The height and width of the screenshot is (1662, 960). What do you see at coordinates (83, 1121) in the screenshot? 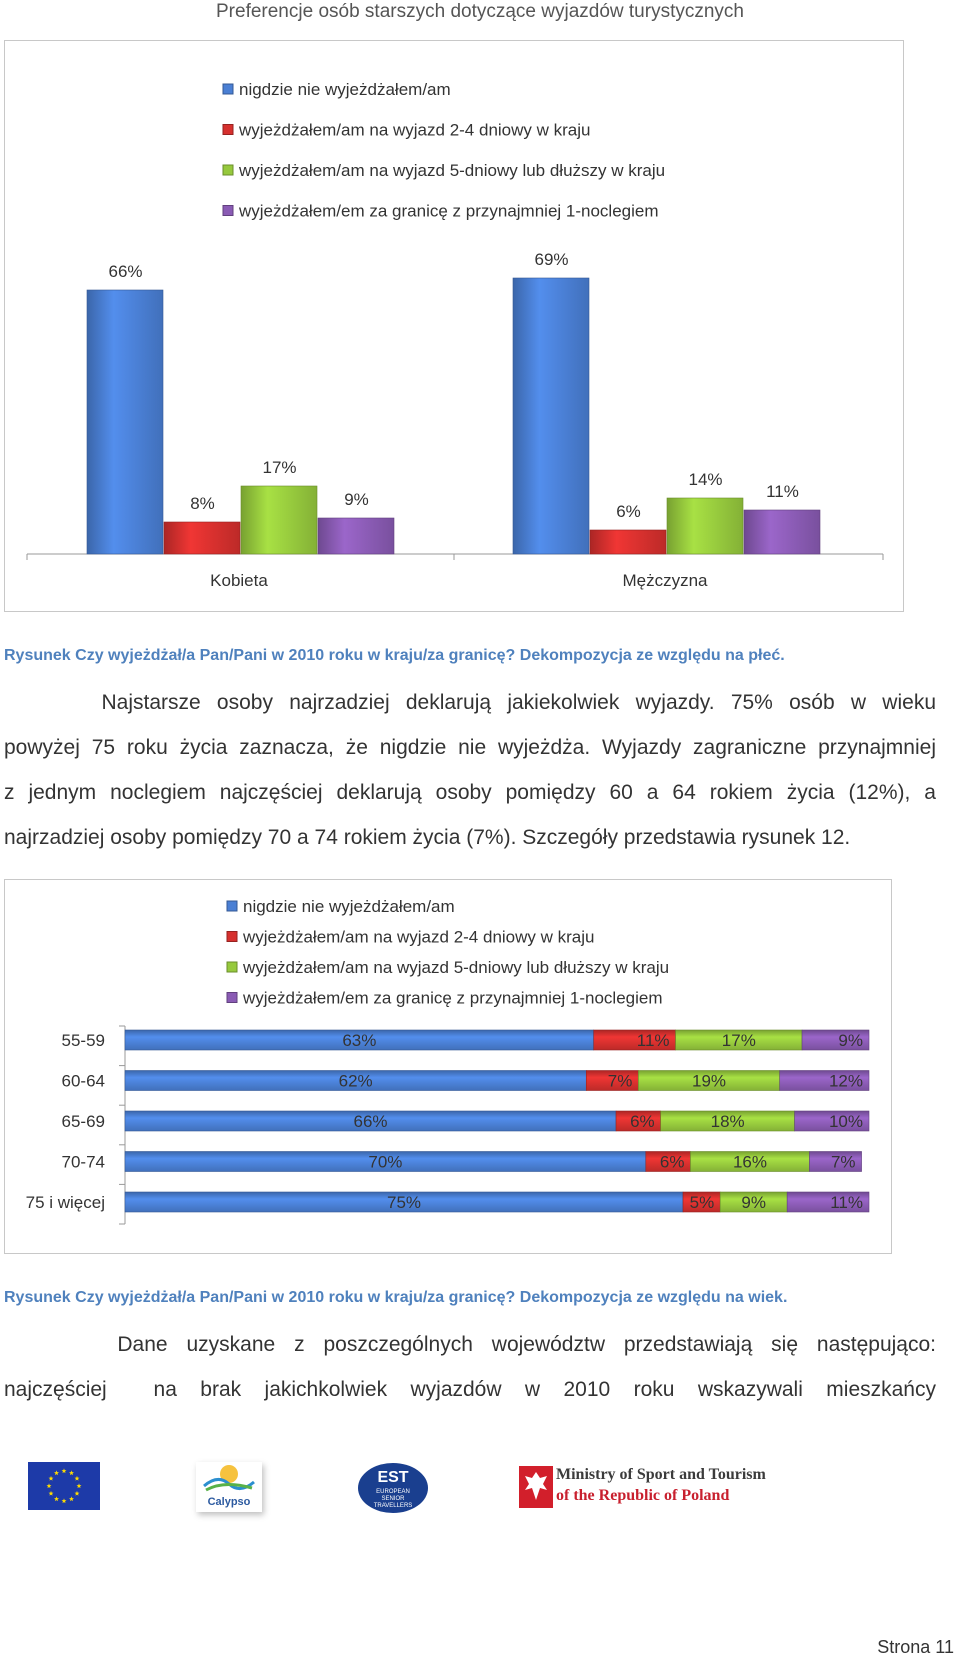
I see `category-label: 65-69` at bounding box center [83, 1121].